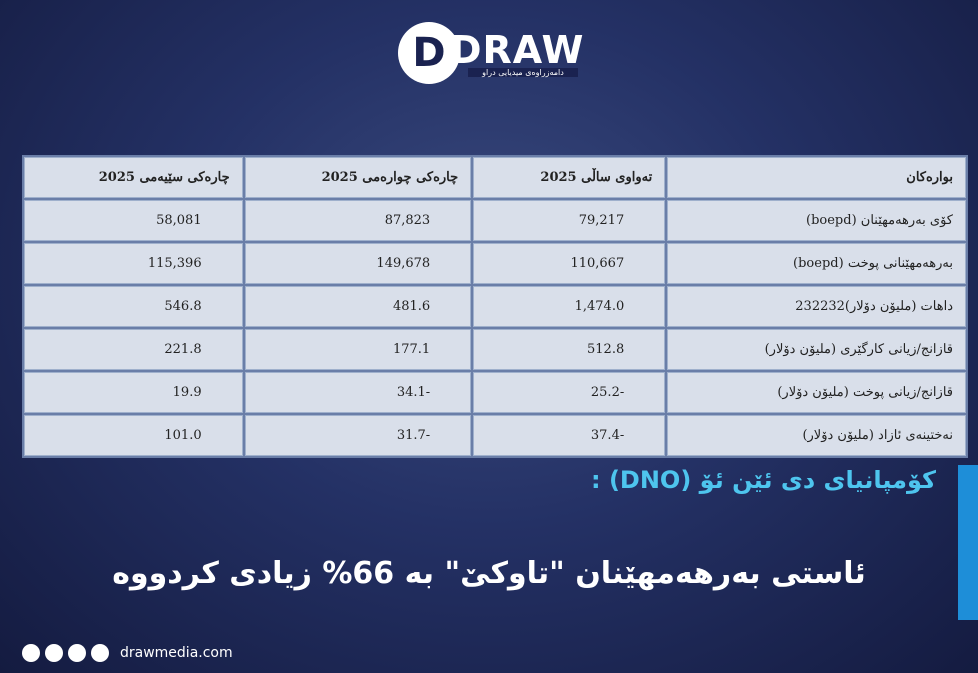 The height and width of the screenshot is (673, 978). Describe the element at coordinates (133, 220) in the screenshot. I see `value-cell: 58,081` at that location.